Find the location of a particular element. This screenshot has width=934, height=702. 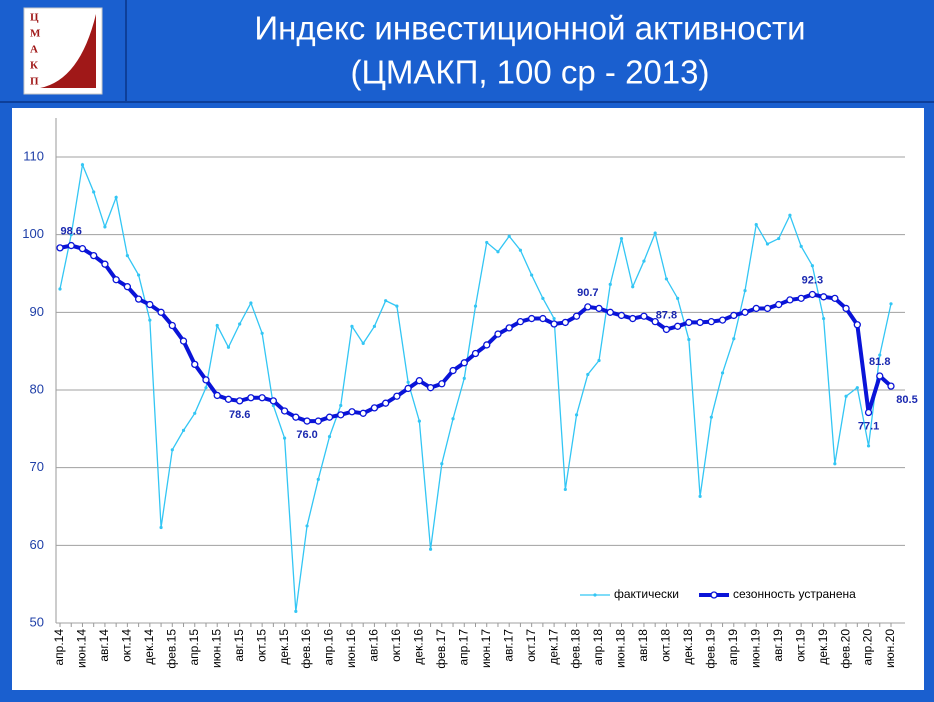

x-tick-label: апр.14 is located at coordinates (59, 647).